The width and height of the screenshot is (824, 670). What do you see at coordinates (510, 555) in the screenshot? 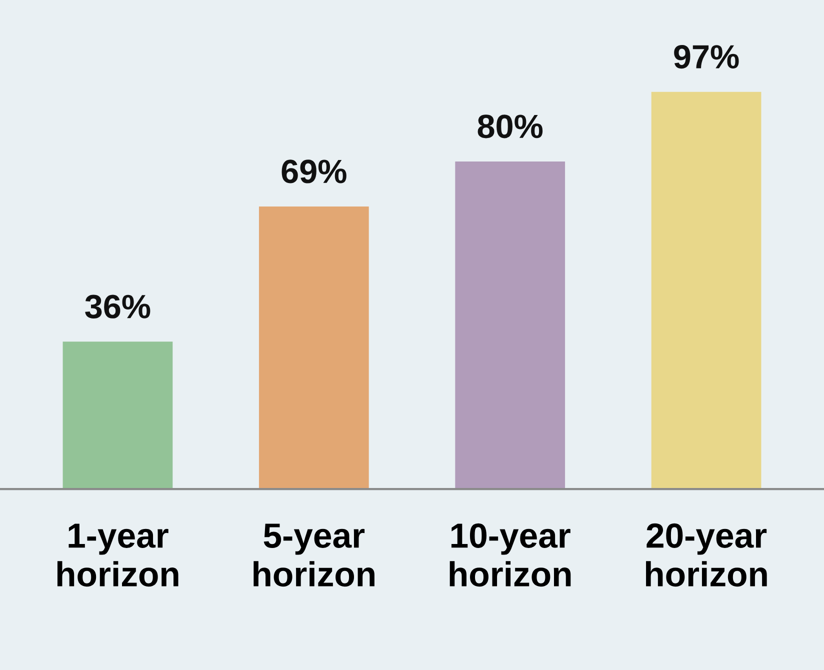
I see `x-tick-label: 10-year horizon` at bounding box center [510, 555].